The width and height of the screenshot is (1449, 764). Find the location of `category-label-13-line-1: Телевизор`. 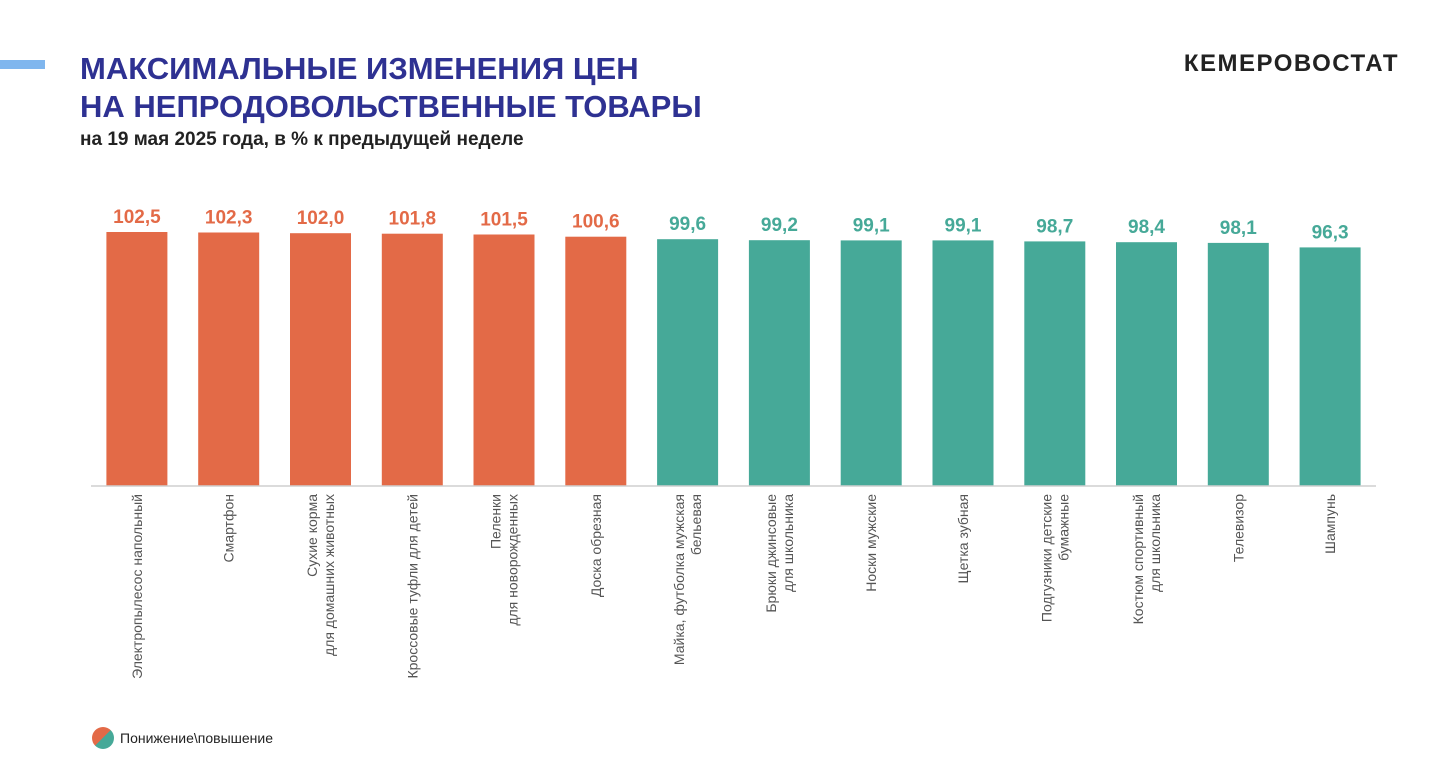

category-label-13-line-1: Телевизор is located at coordinates (1238, 528).